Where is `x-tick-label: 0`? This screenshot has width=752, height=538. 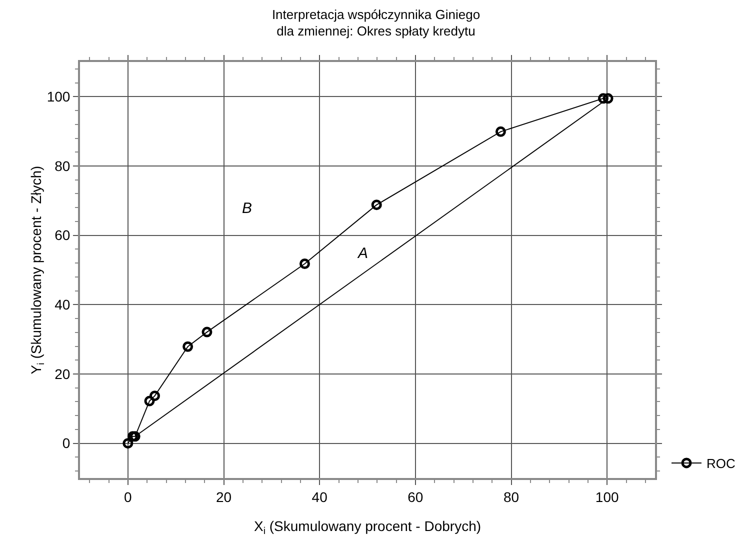
x-tick-label: 0 is located at coordinates (128, 496).